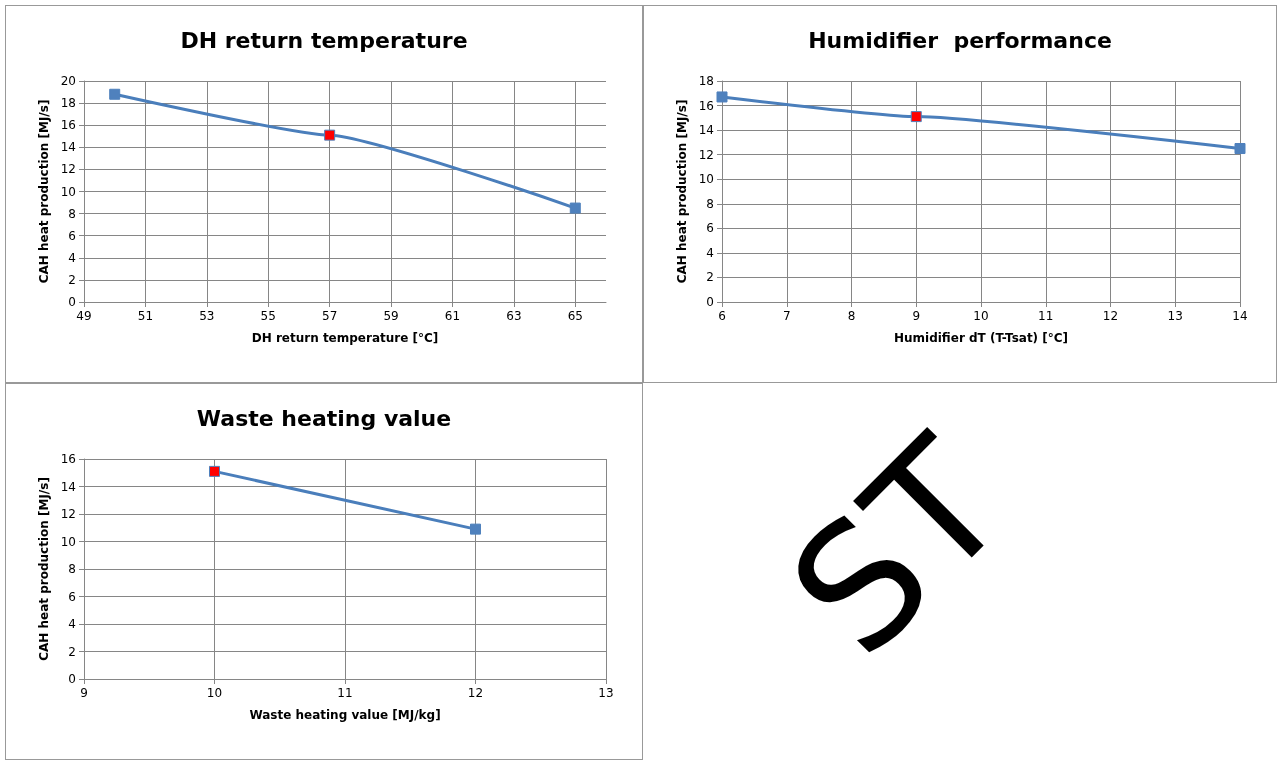  I want to click on y-tick-label: 20, so click(68, 81).